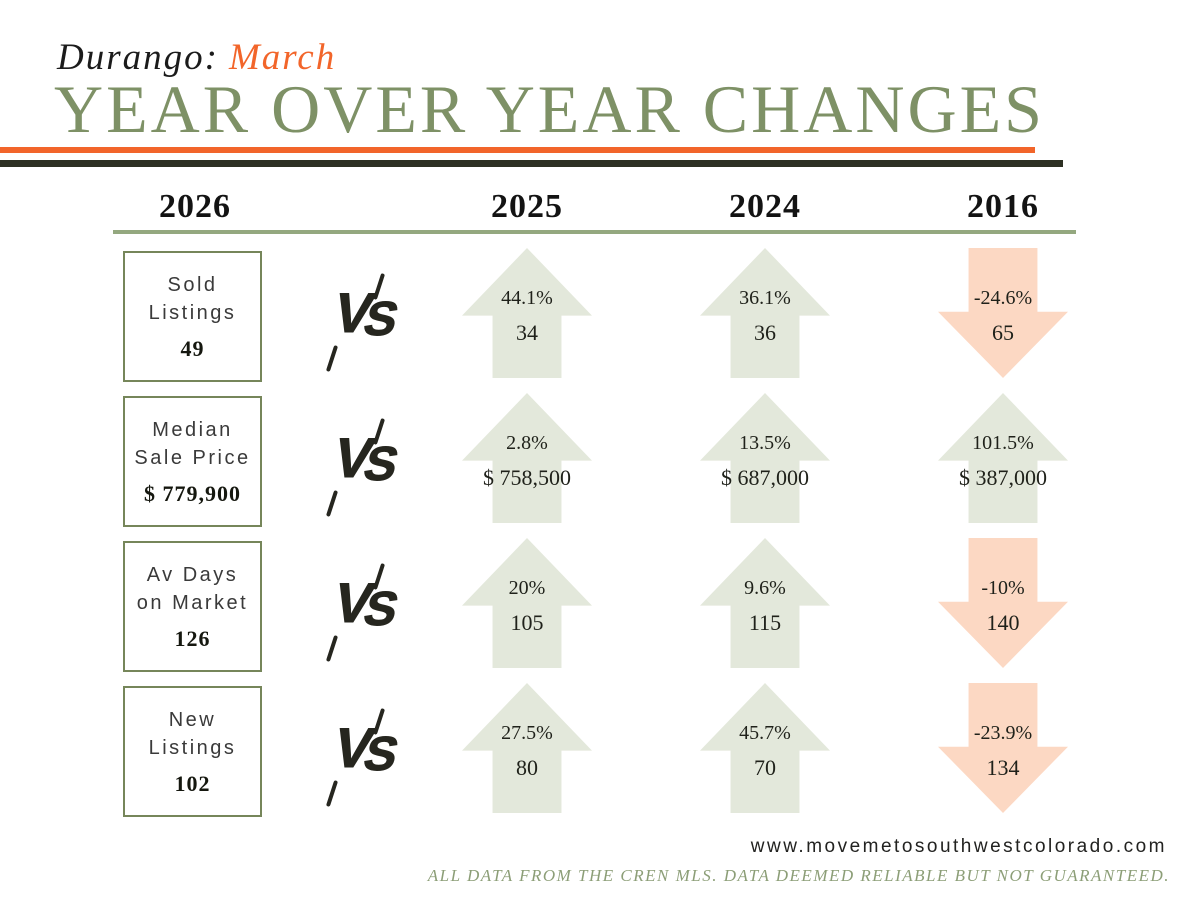  What do you see at coordinates (1003, 298) in the screenshot?
I see `percent-change: -24.6%` at bounding box center [1003, 298].